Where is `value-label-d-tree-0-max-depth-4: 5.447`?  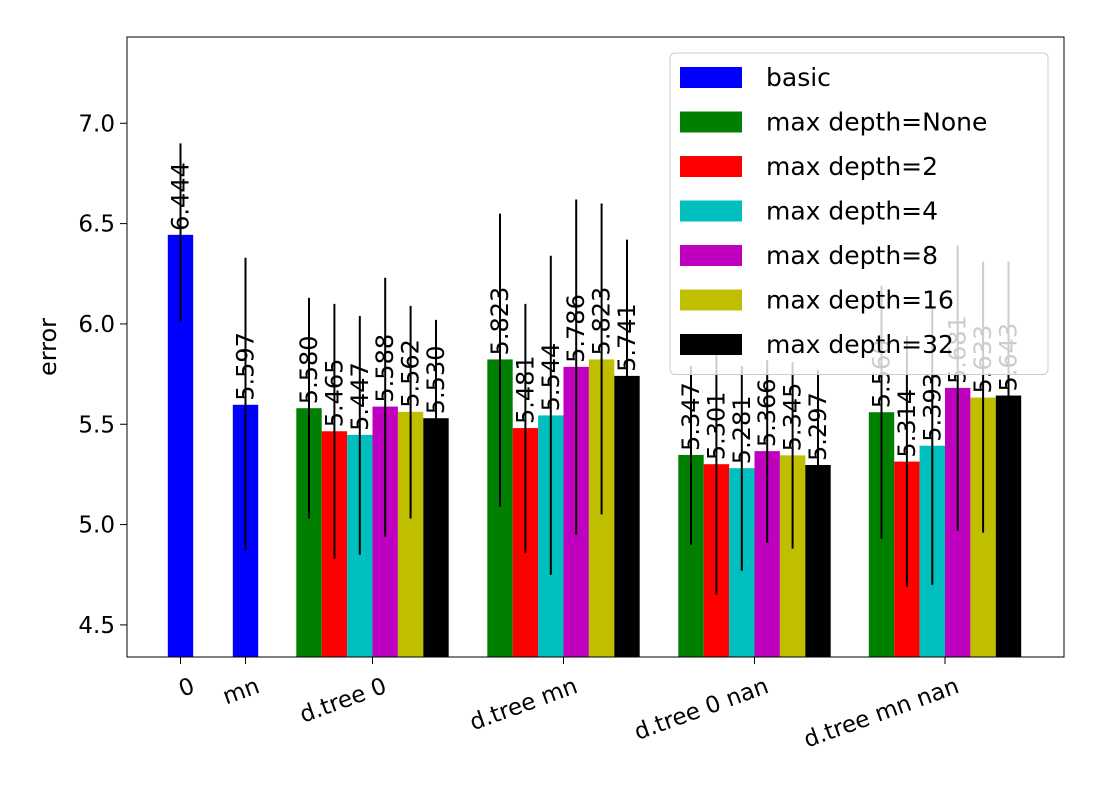 value-label-d-tree-0-max-depth-4: 5.447 is located at coordinates (360, 396).